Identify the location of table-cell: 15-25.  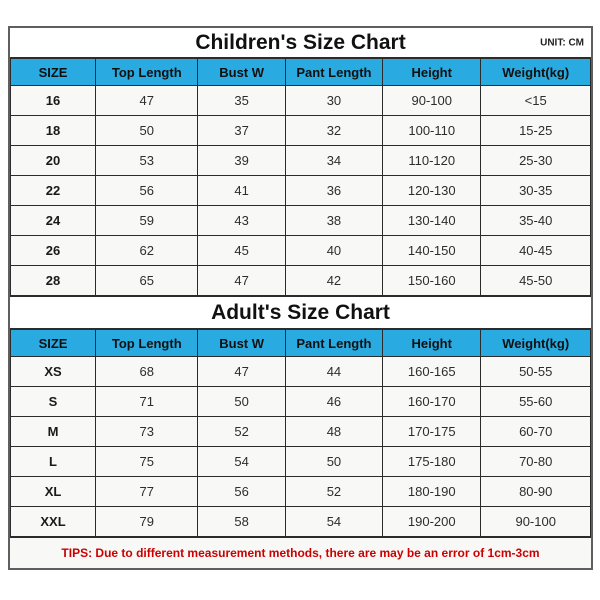
(535, 130).